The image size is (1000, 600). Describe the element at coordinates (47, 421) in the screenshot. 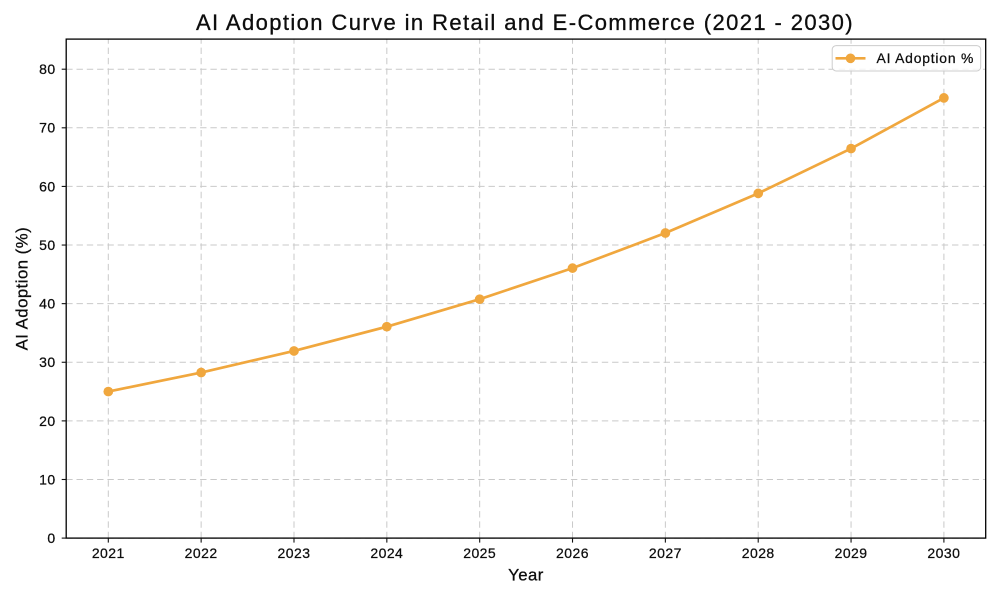

I see `svg-text: 20` at that location.